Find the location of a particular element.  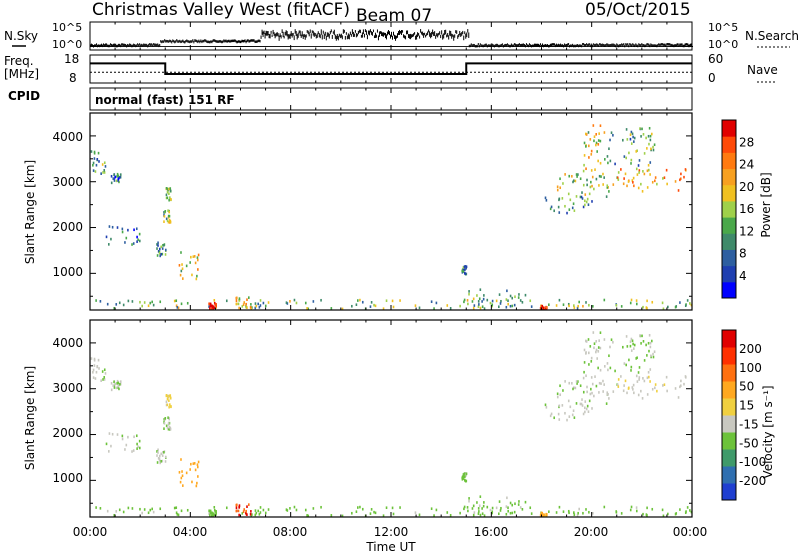

nsky-label: N.Sky is located at coordinates (21, 36).